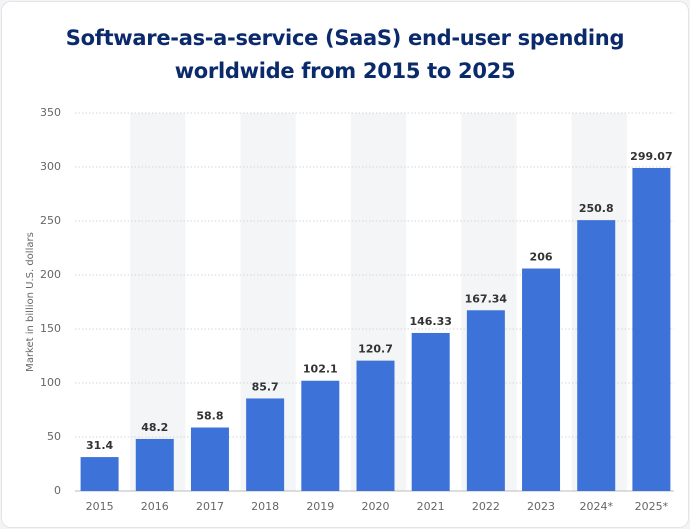 The height and width of the screenshot is (529, 690). Describe the element at coordinates (320, 369) in the screenshot. I see `value-label: 102.1` at that location.